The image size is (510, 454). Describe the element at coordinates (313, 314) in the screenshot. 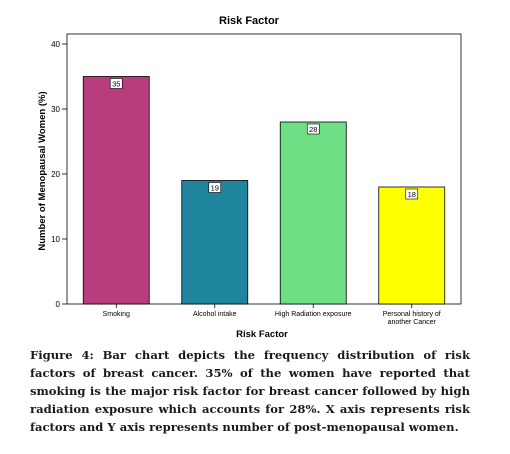

I see `x-tick-label: High Radiation exposure` at that location.